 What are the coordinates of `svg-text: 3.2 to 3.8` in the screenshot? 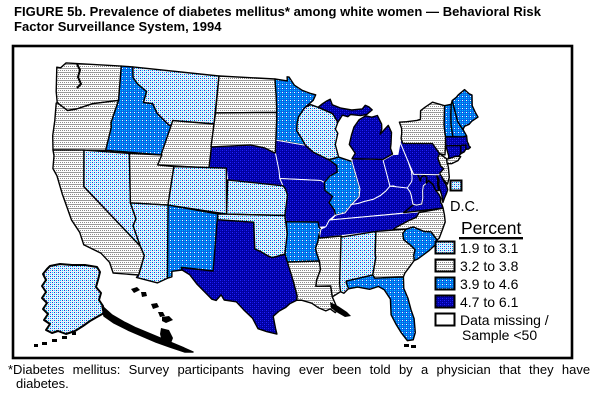 It's located at (489, 266).